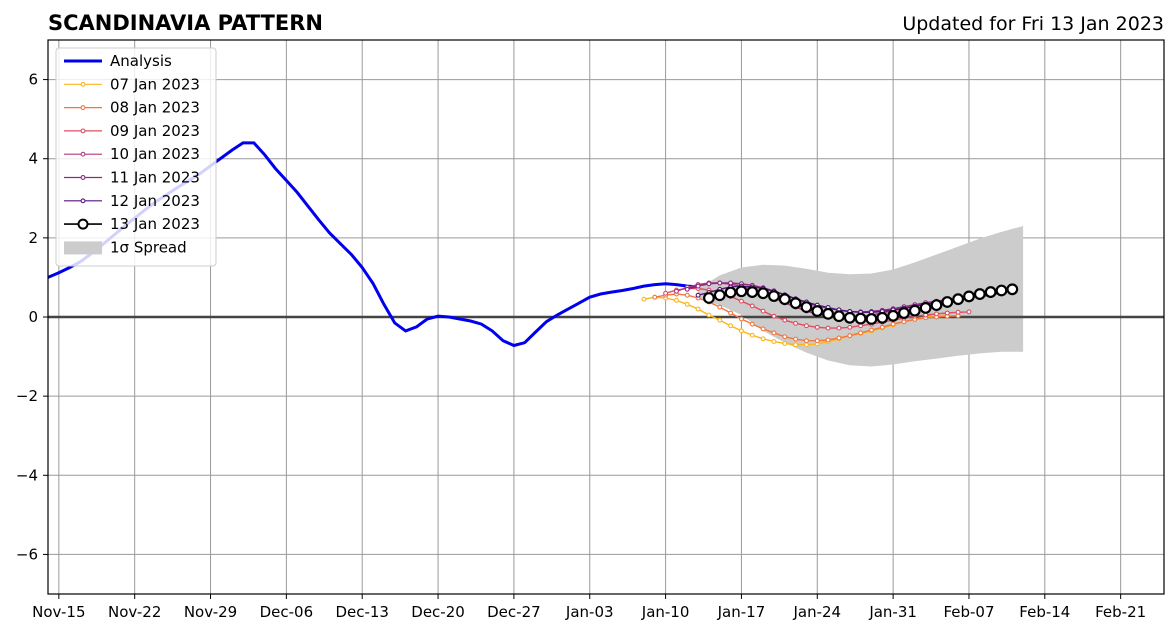 This screenshot has height=633, width=1176. What do you see at coordinates (155, 201) in the screenshot?
I see `legend-label: 12 Jan 2023` at bounding box center [155, 201].